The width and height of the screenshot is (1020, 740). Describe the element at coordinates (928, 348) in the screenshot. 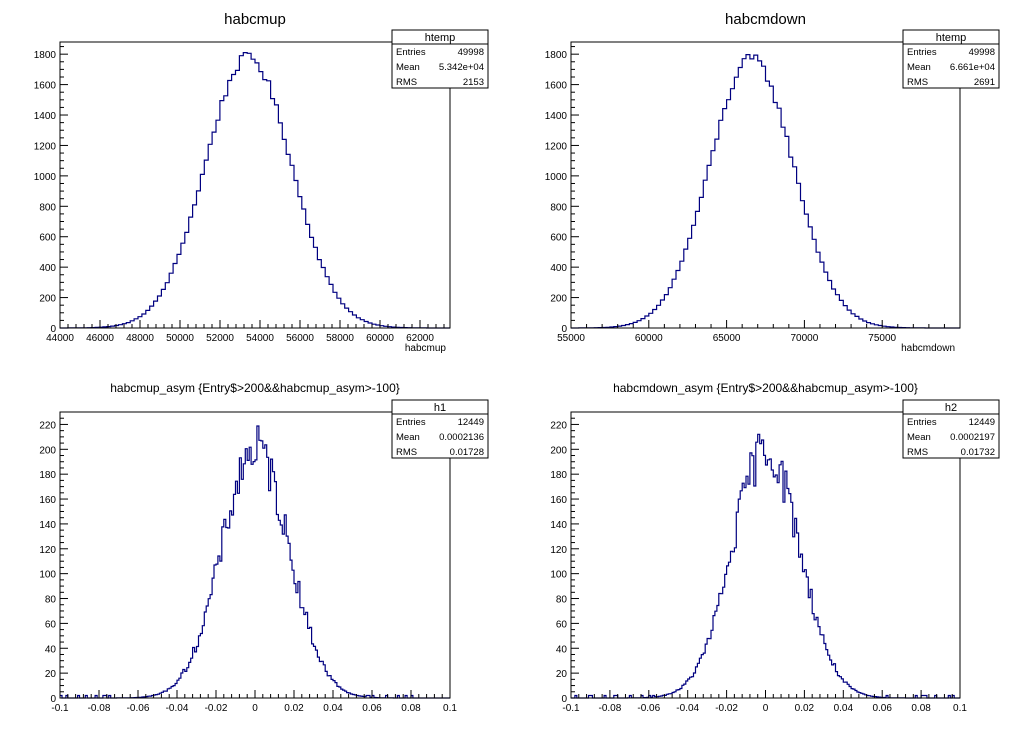

I see `x-axis-label: habcmdown` at that location.